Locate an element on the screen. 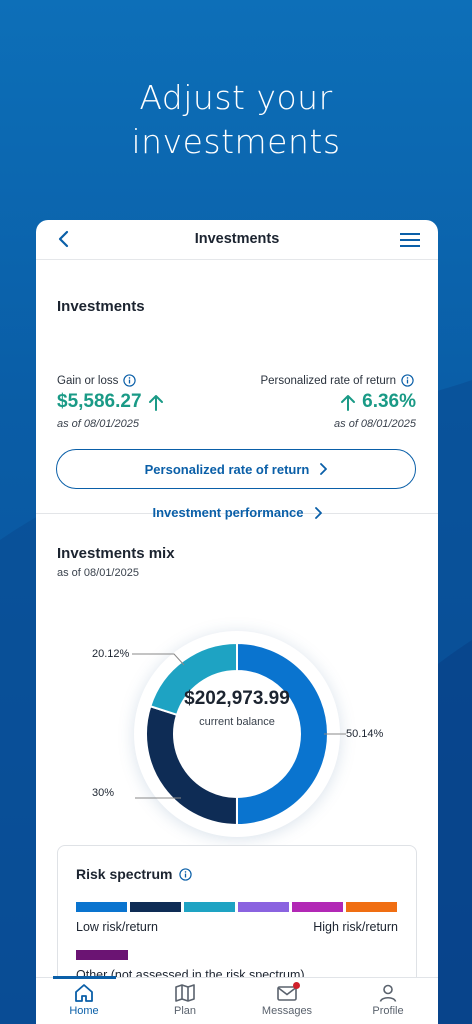 The width and height of the screenshot is (472, 1024). center-balance-label: current balance is located at coordinates (237, 722).